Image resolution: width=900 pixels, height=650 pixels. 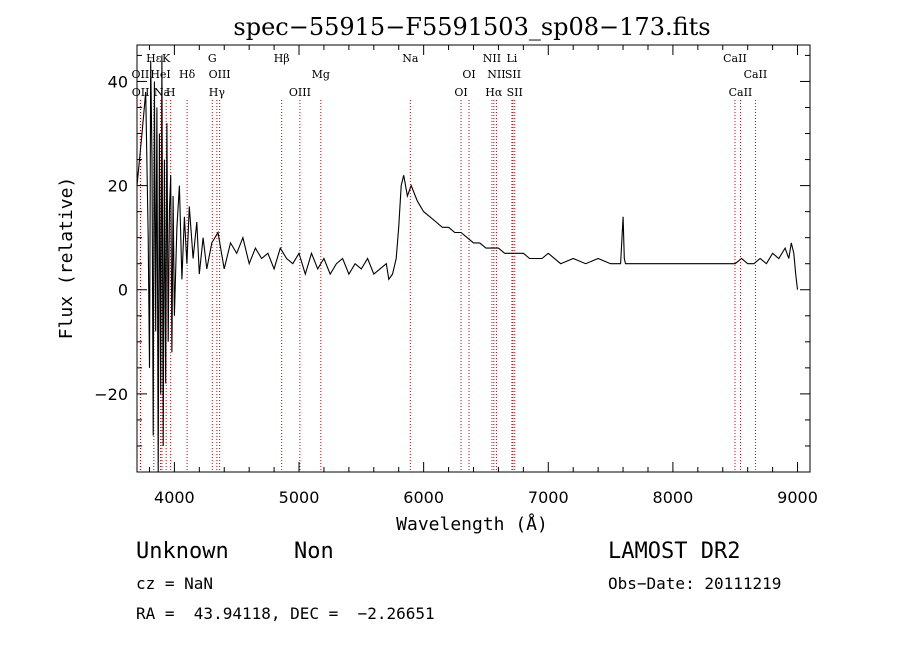 What do you see at coordinates (118, 81) in the screenshot?
I see `y-tick-label: 40` at bounding box center [118, 81].